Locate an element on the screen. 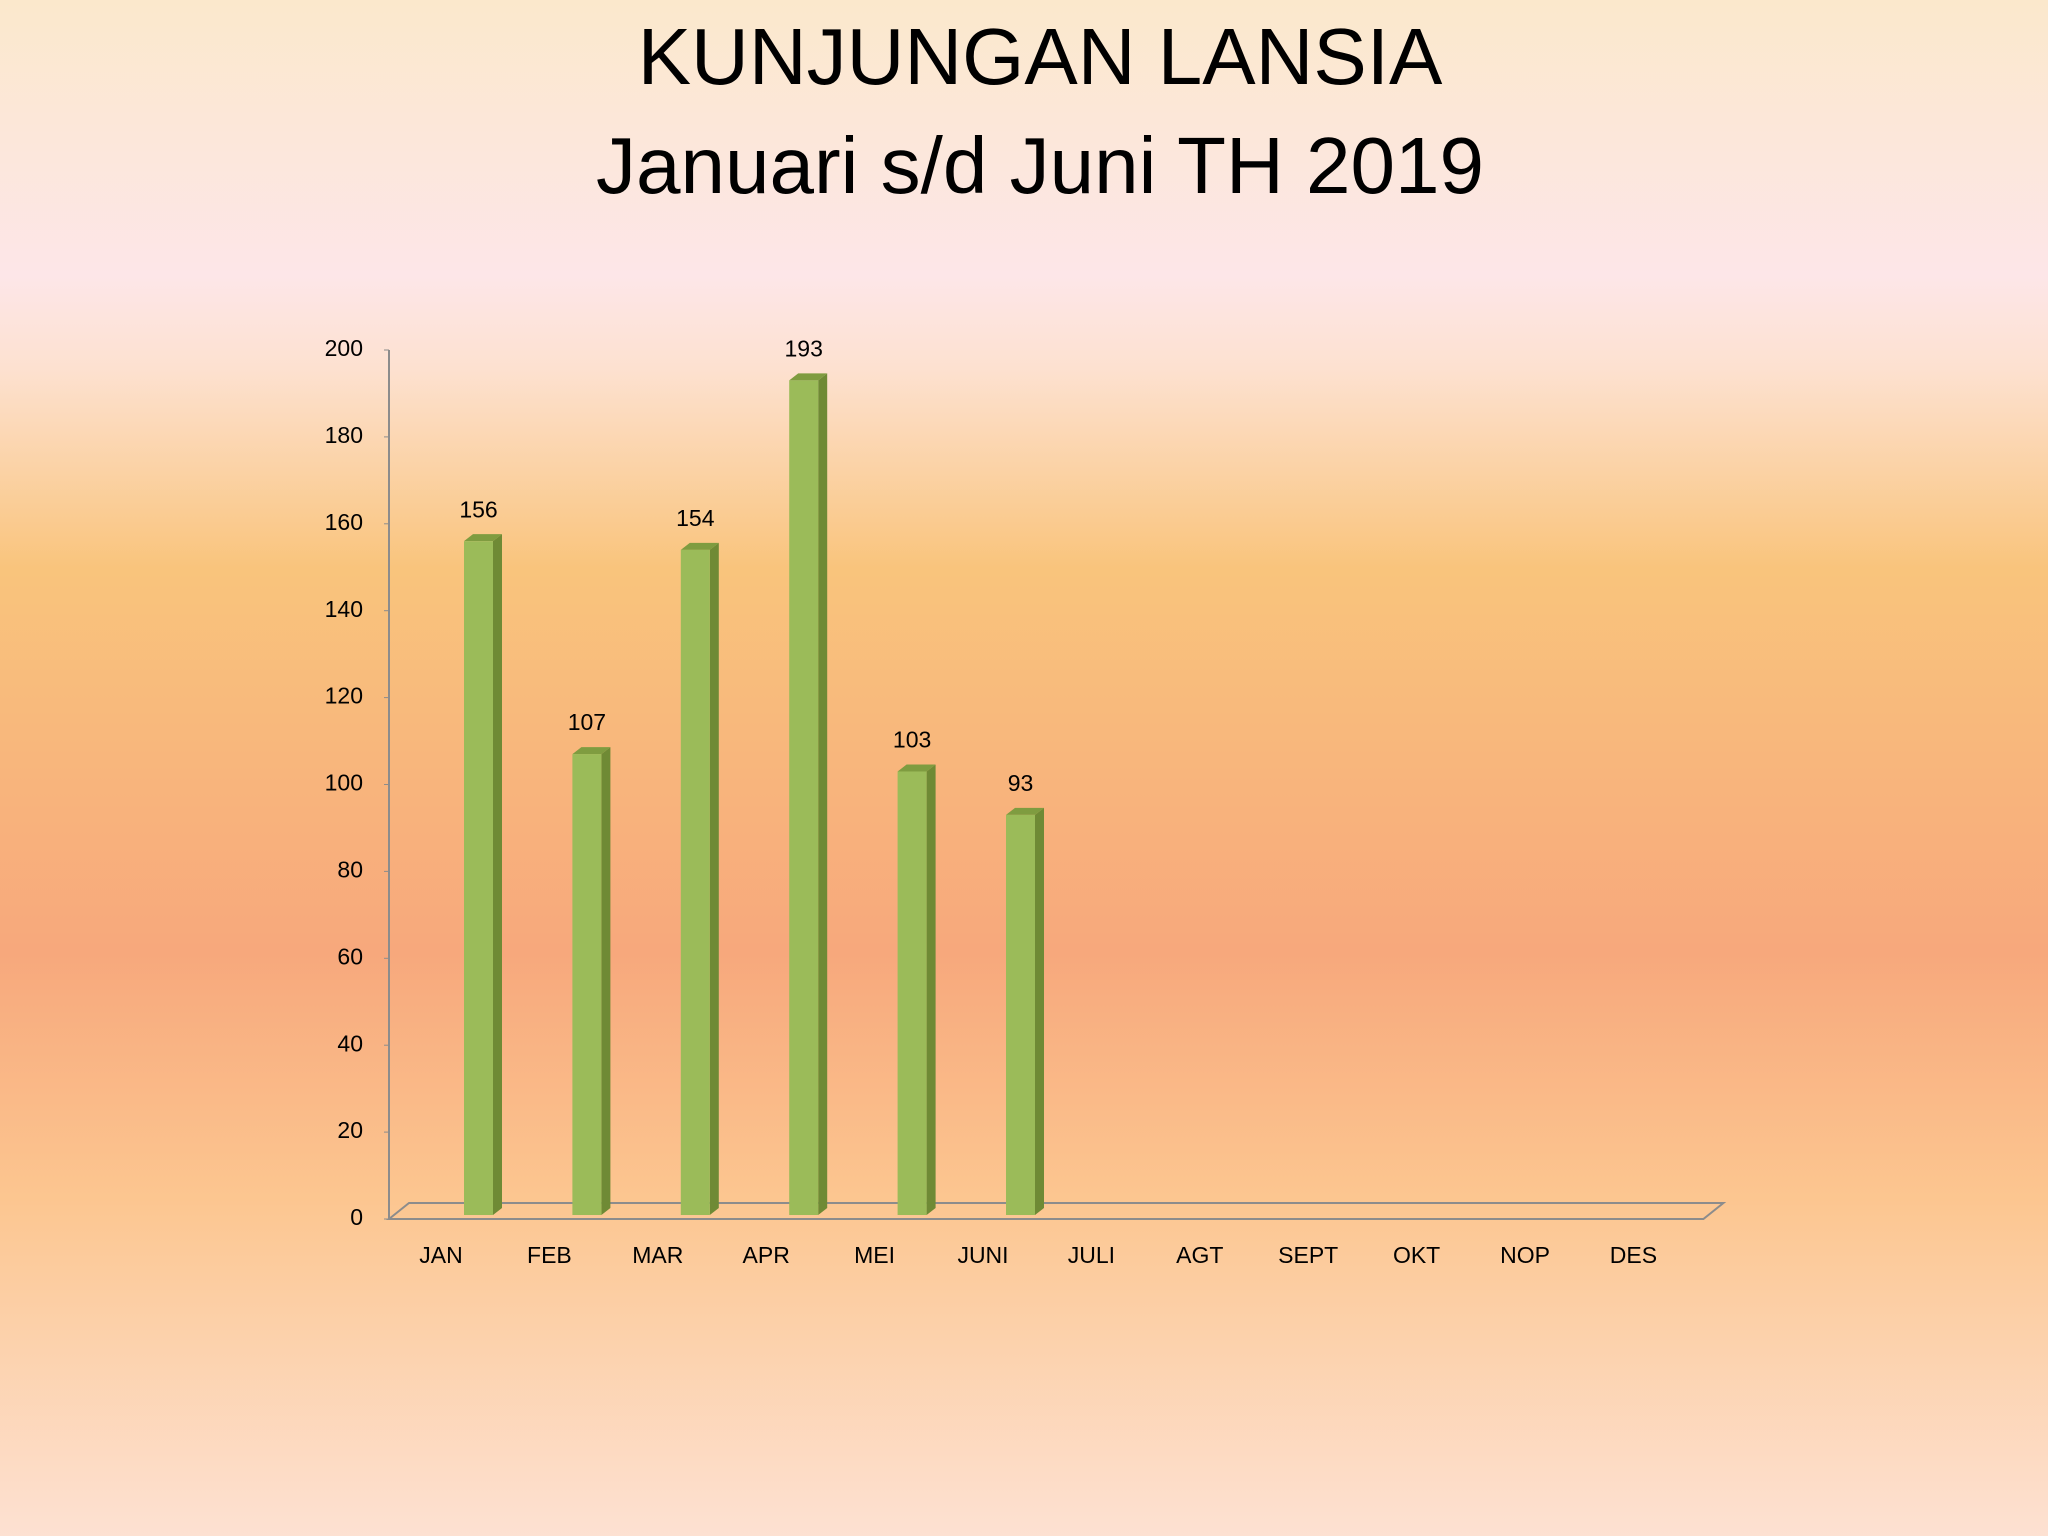 This screenshot has height=1536, width=2048. chart-subtitle: Januari s/d Juni TH 2019 is located at coordinates (1040, 165).